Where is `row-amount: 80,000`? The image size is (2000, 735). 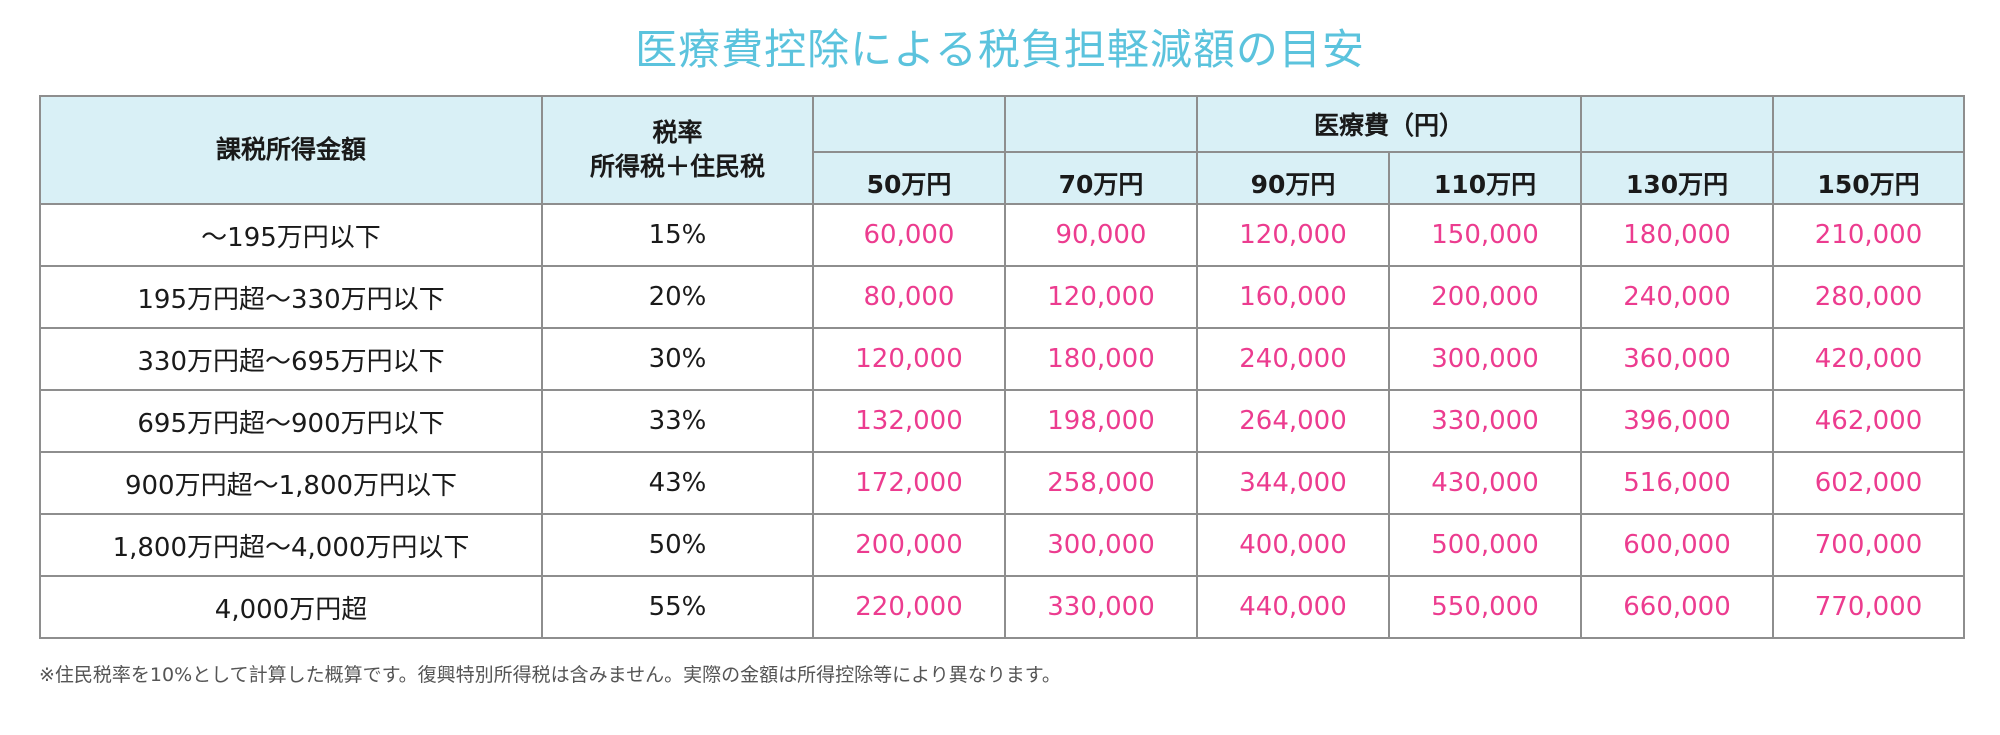
row-amount: 80,000 is located at coordinates (909, 297).